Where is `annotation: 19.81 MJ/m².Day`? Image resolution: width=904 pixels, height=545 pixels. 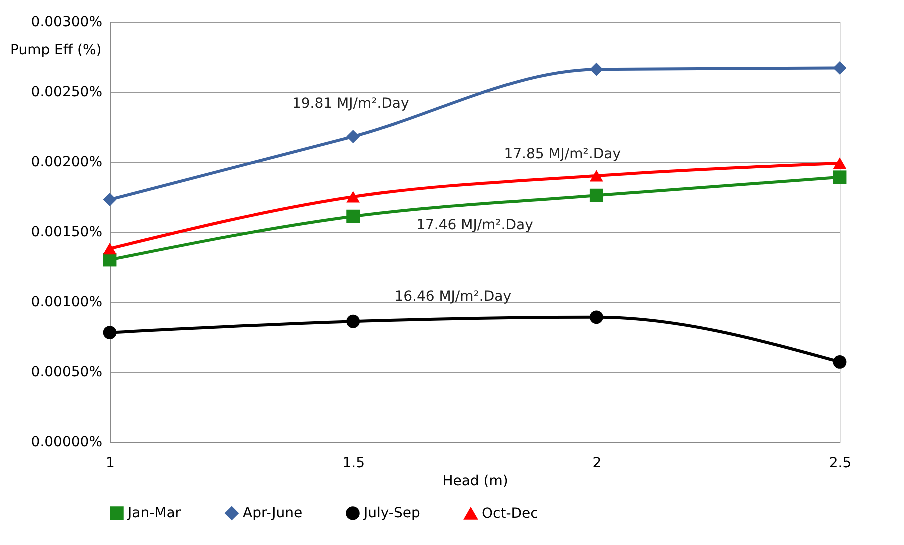
annotation: 19.81 MJ/m².Day is located at coordinates (351, 104).